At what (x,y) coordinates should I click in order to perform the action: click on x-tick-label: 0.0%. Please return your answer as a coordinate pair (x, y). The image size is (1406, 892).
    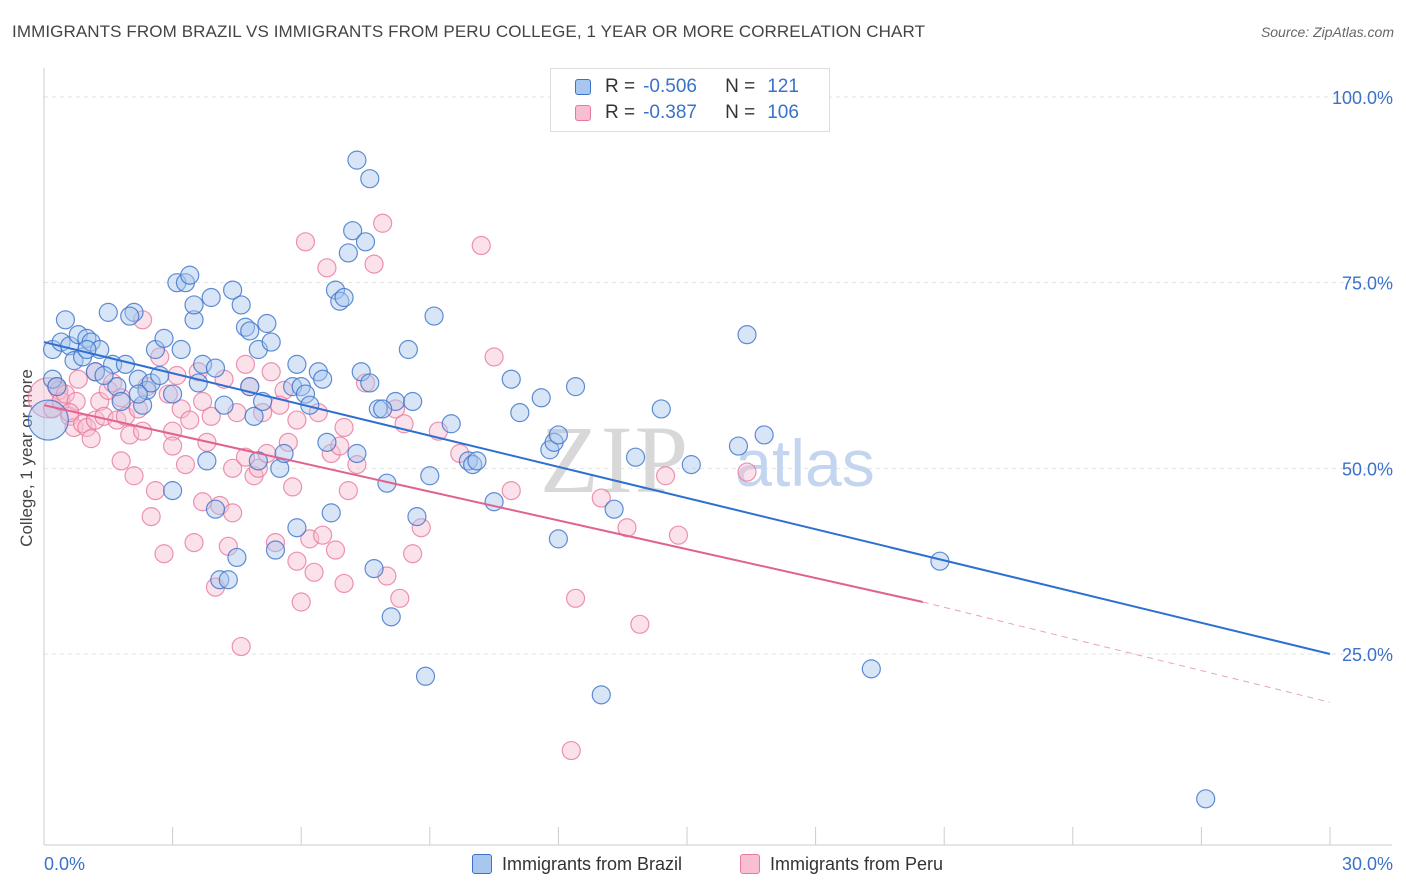
    Looking at the image, I should click on (64, 864).